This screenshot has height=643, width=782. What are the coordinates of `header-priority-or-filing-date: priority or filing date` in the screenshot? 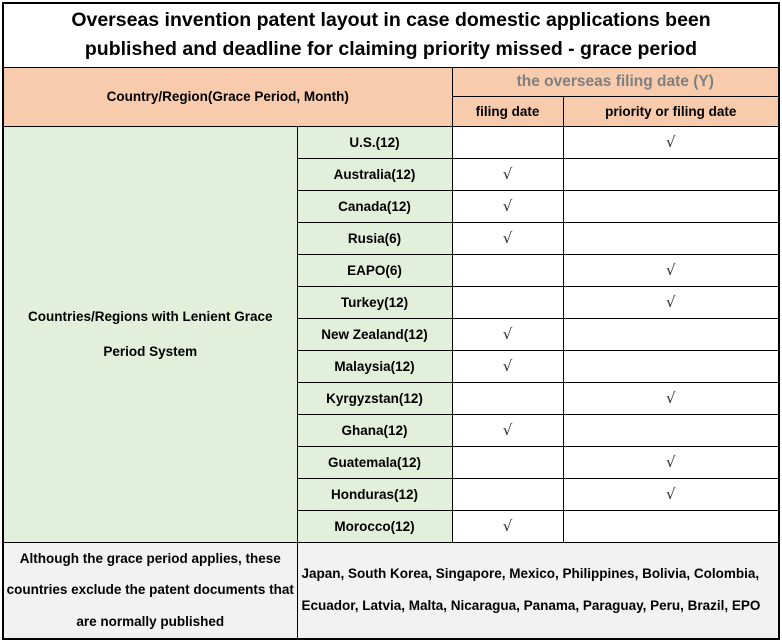 It's located at (671, 111).